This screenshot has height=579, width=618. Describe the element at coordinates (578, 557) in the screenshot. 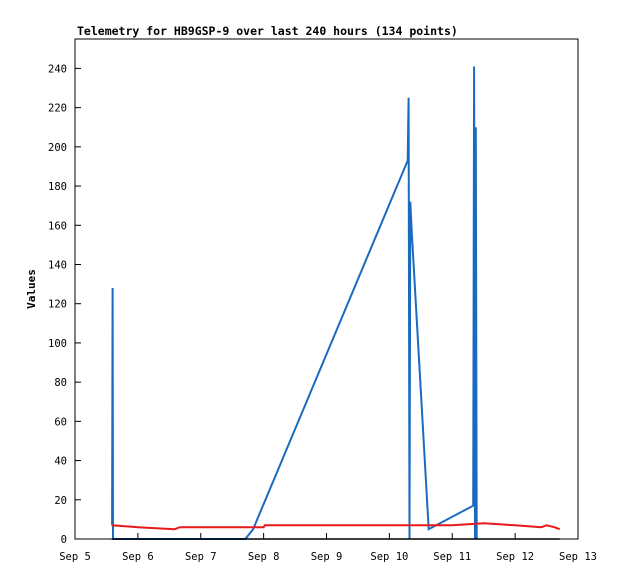

I see `x-tick-label: Sep 13` at that location.